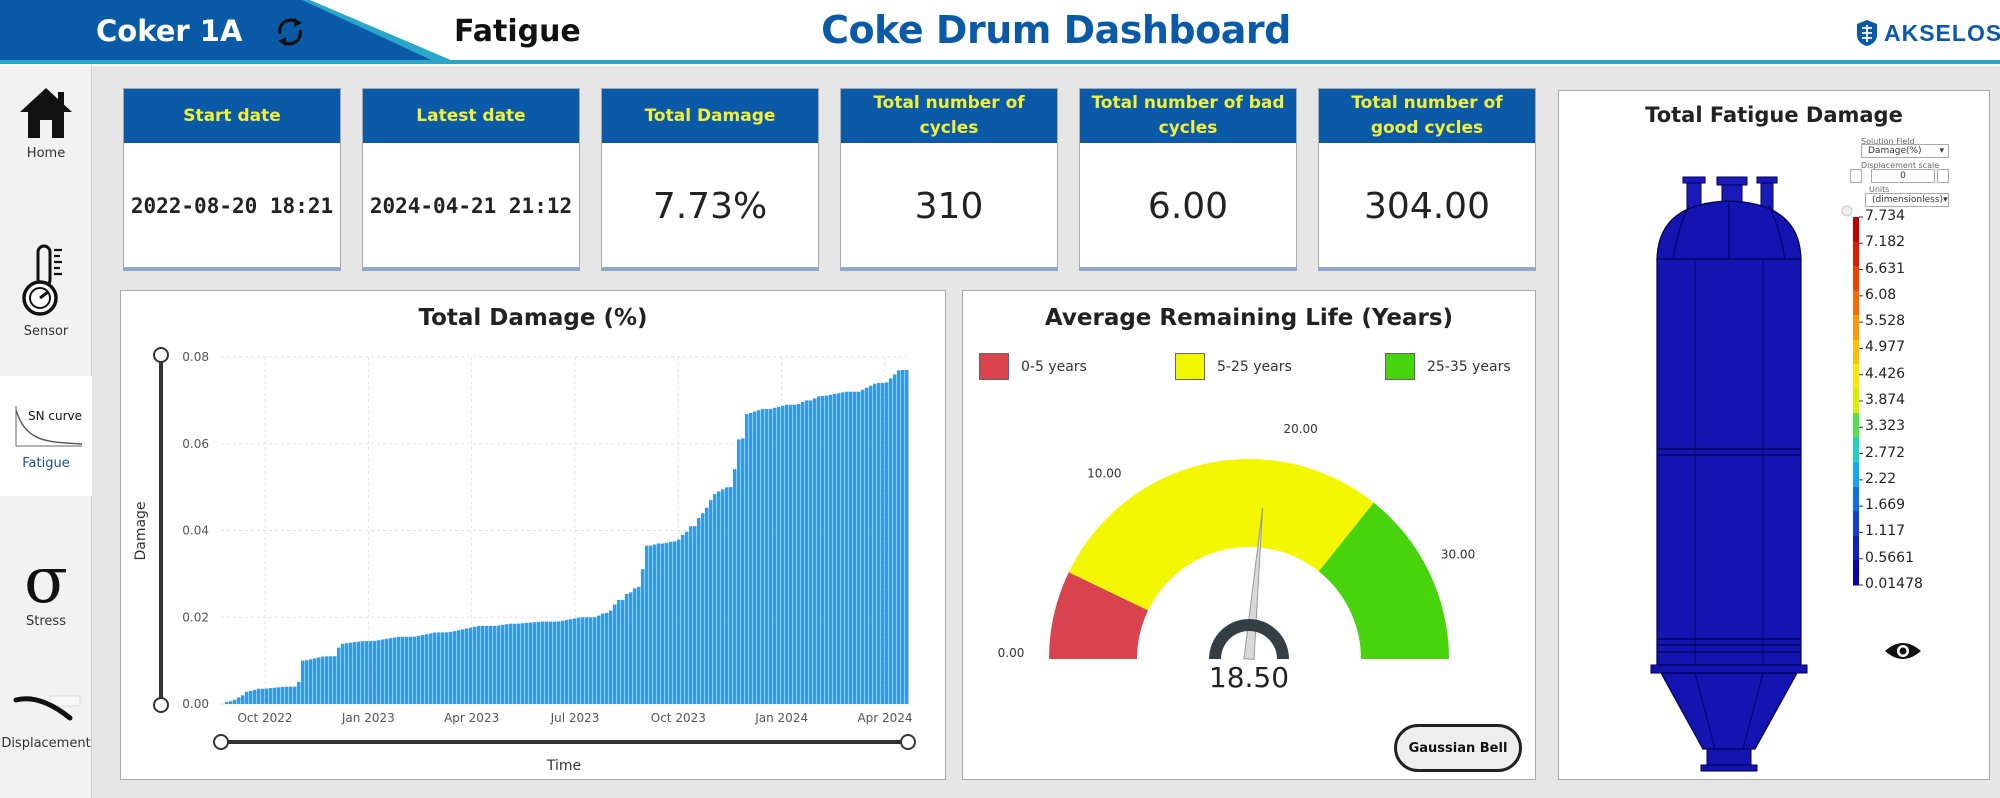 This screenshot has height=798, width=2000. What do you see at coordinates (46, 113) in the screenshot?
I see `home-icon` at bounding box center [46, 113].